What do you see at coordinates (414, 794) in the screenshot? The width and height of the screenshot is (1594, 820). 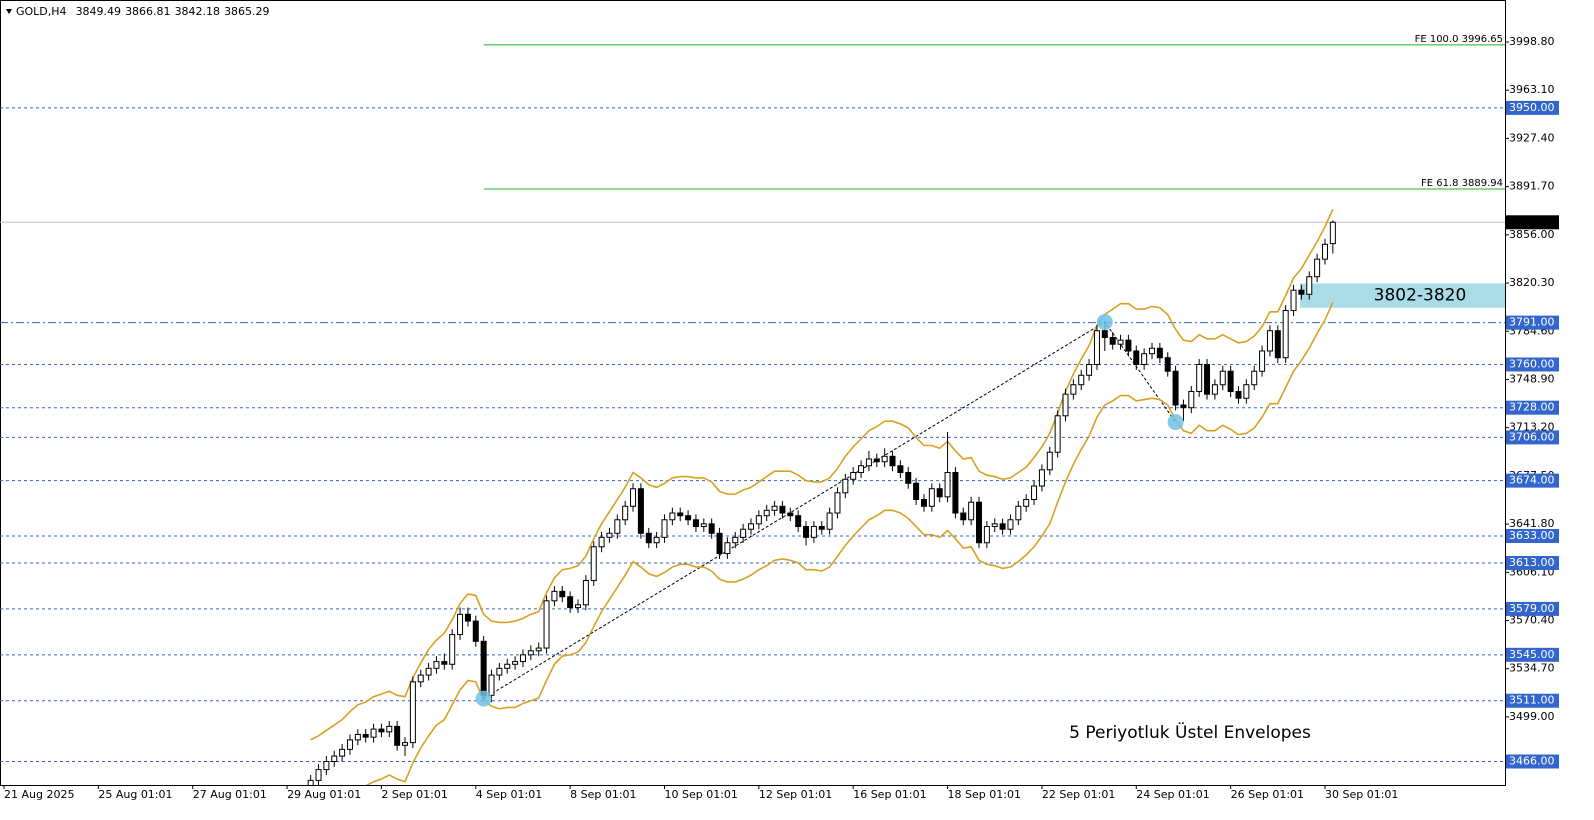 I see `x-tick-label: 2 Sep 01:01` at bounding box center [414, 794].